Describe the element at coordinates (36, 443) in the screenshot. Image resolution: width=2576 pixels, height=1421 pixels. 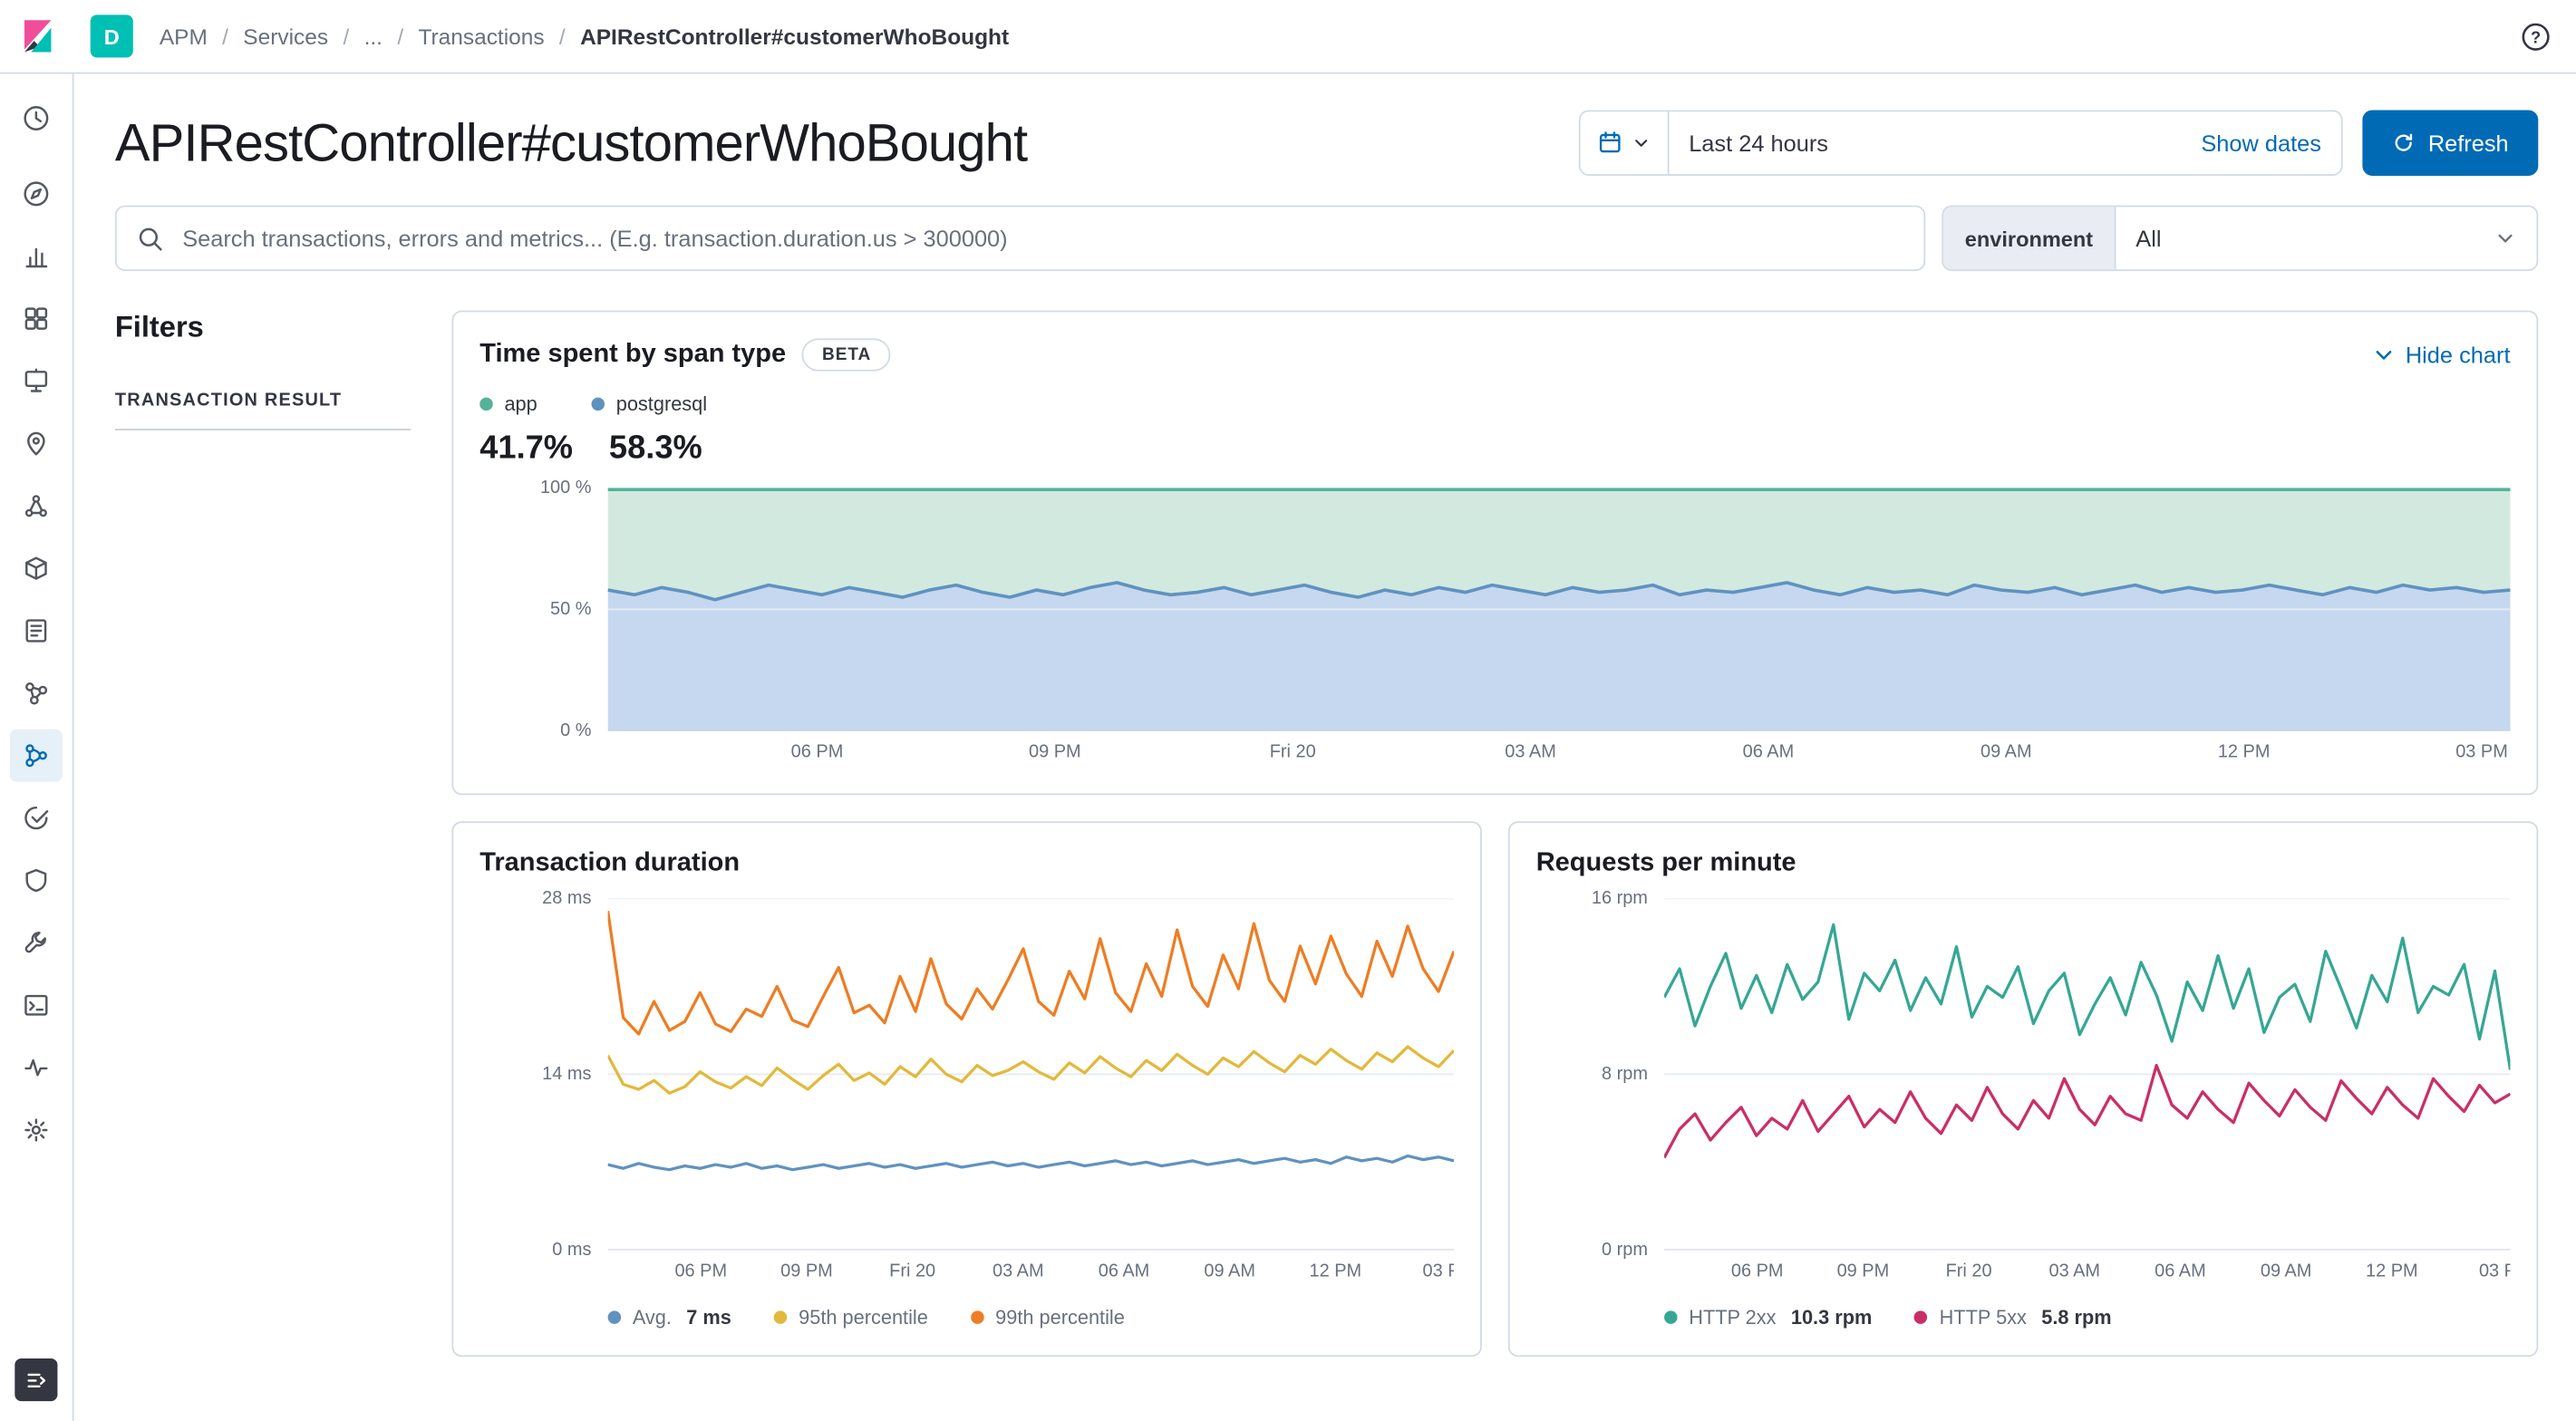
I see `sidebar-item-maps` at that location.